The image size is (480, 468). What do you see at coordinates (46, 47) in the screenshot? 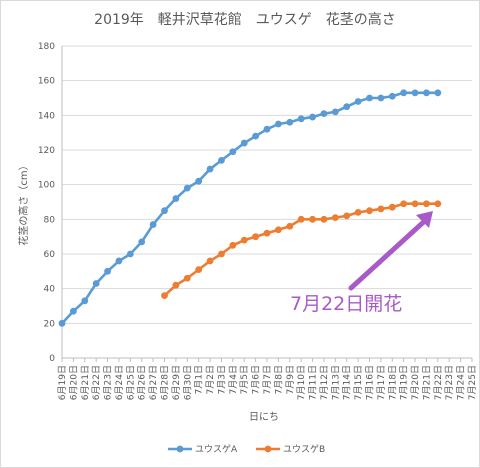
I see `y-tick-label: 180` at bounding box center [46, 47].